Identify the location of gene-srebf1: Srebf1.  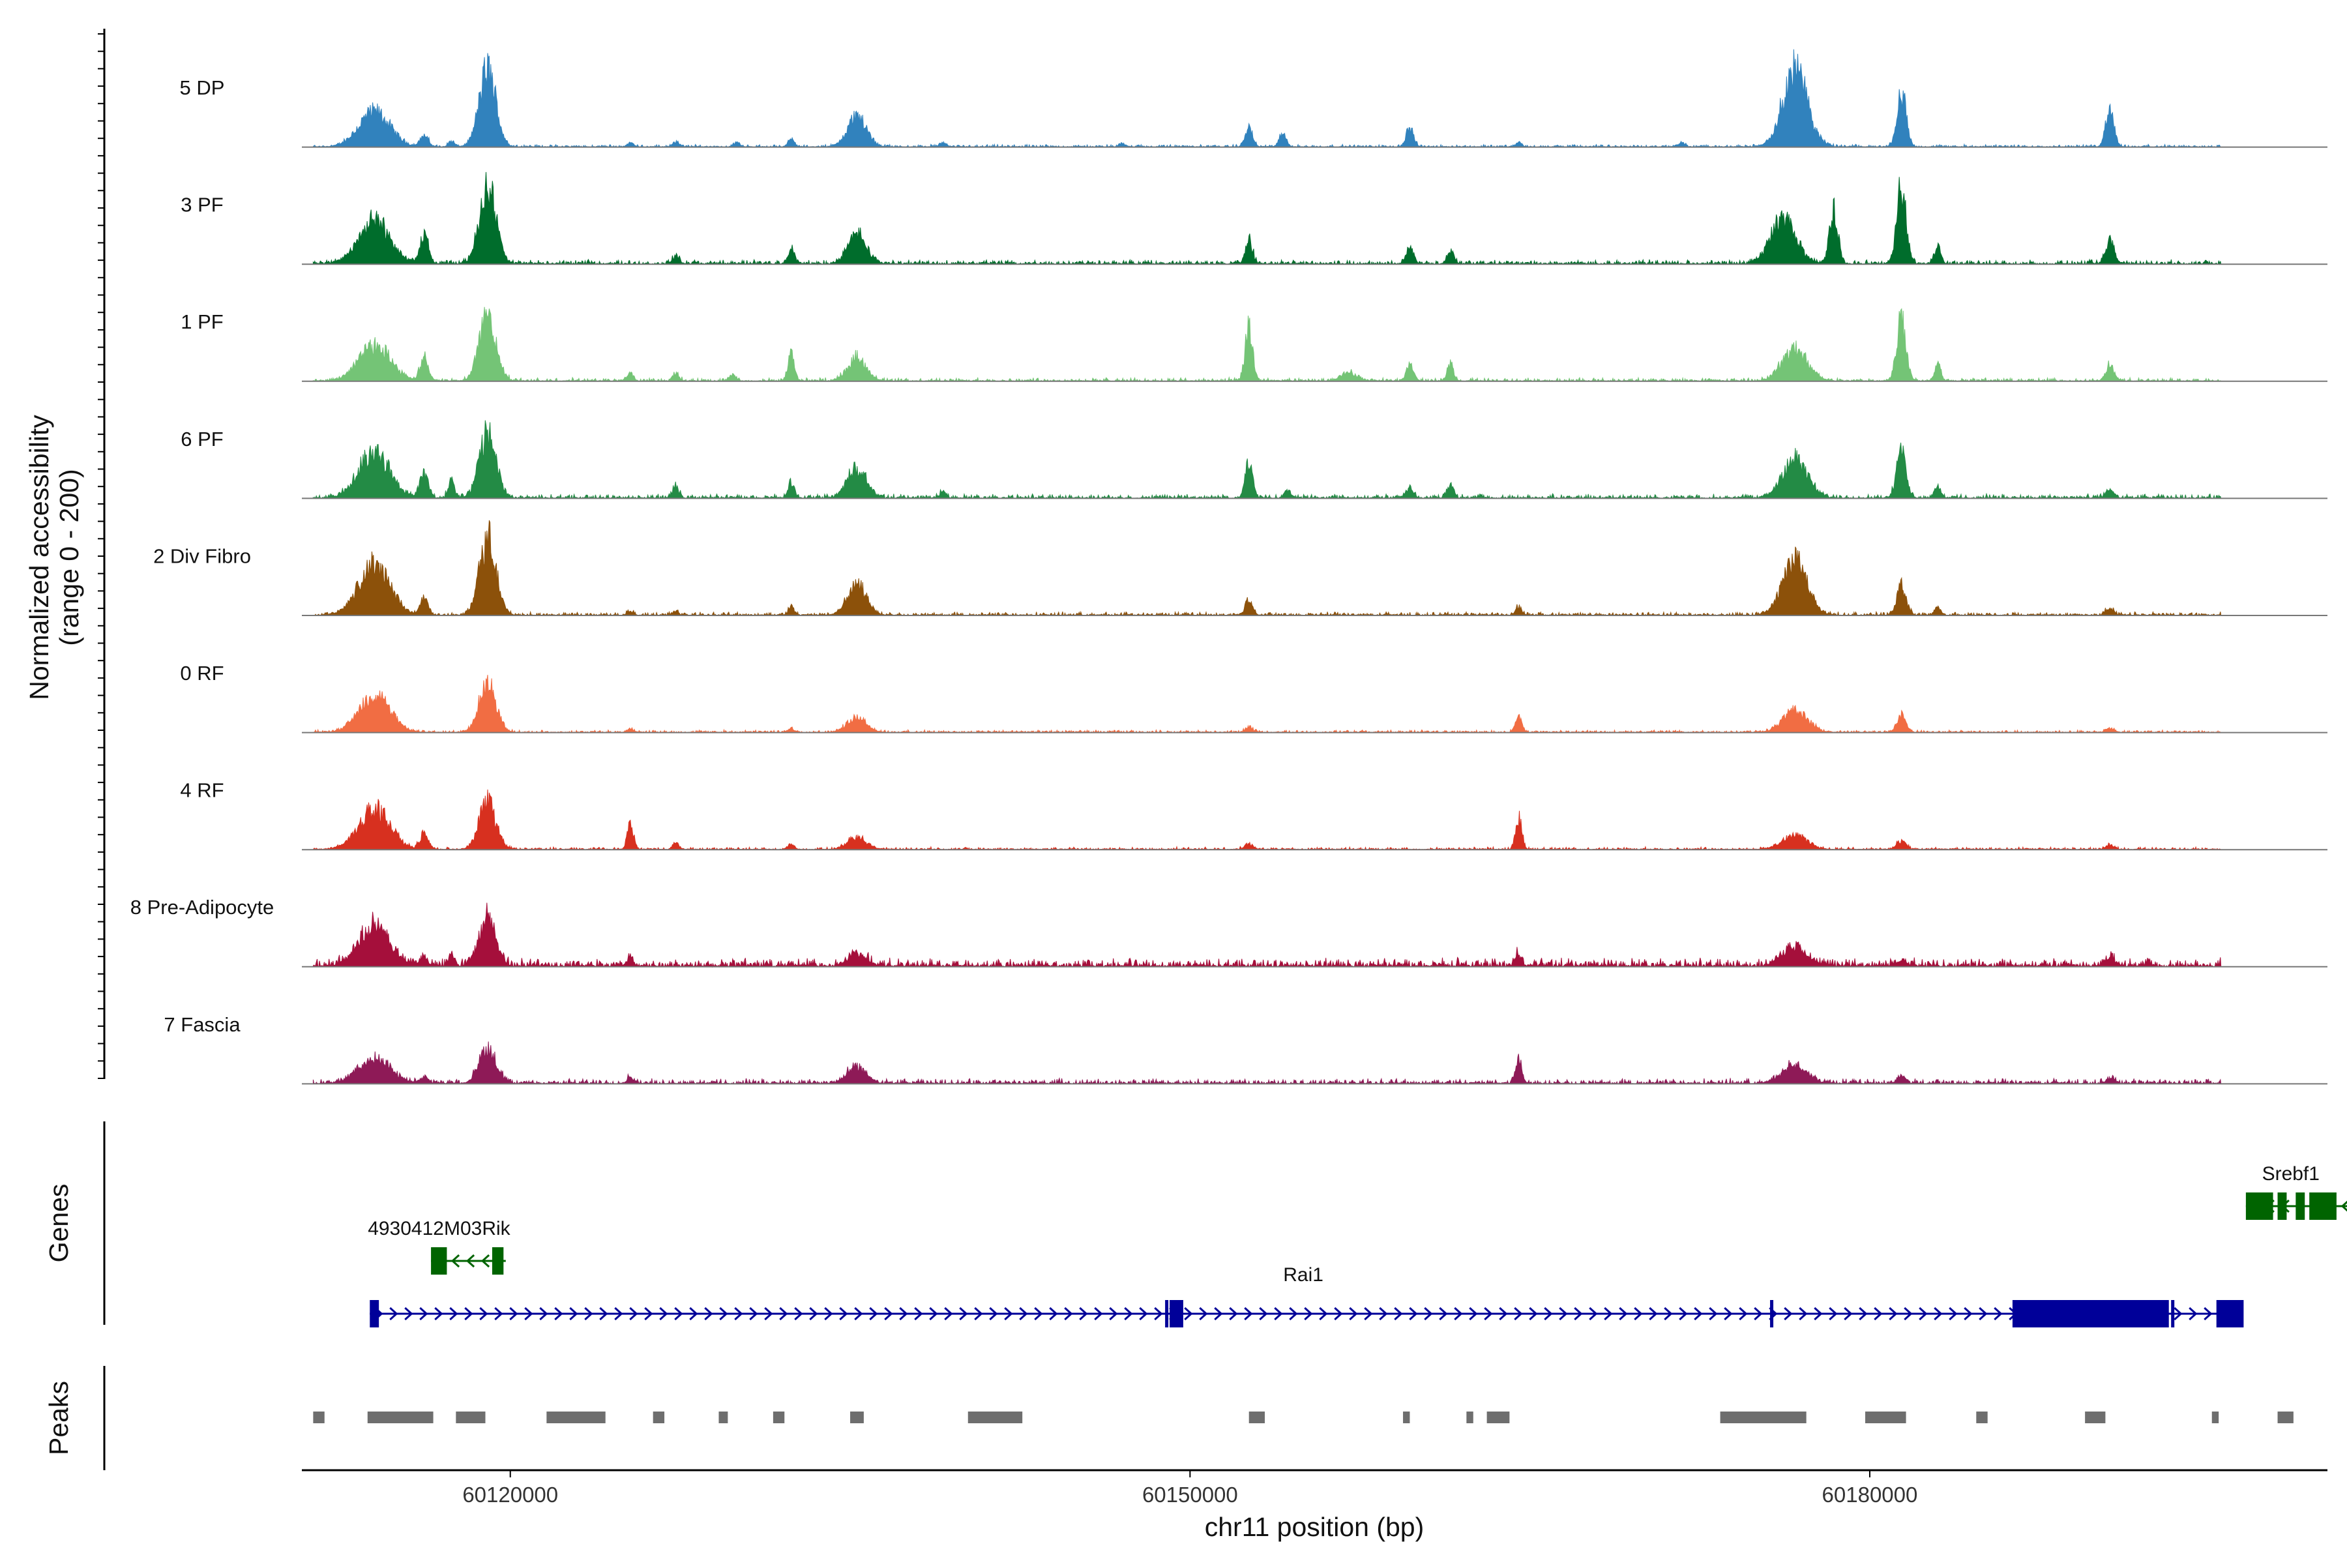
(2296, 1192).